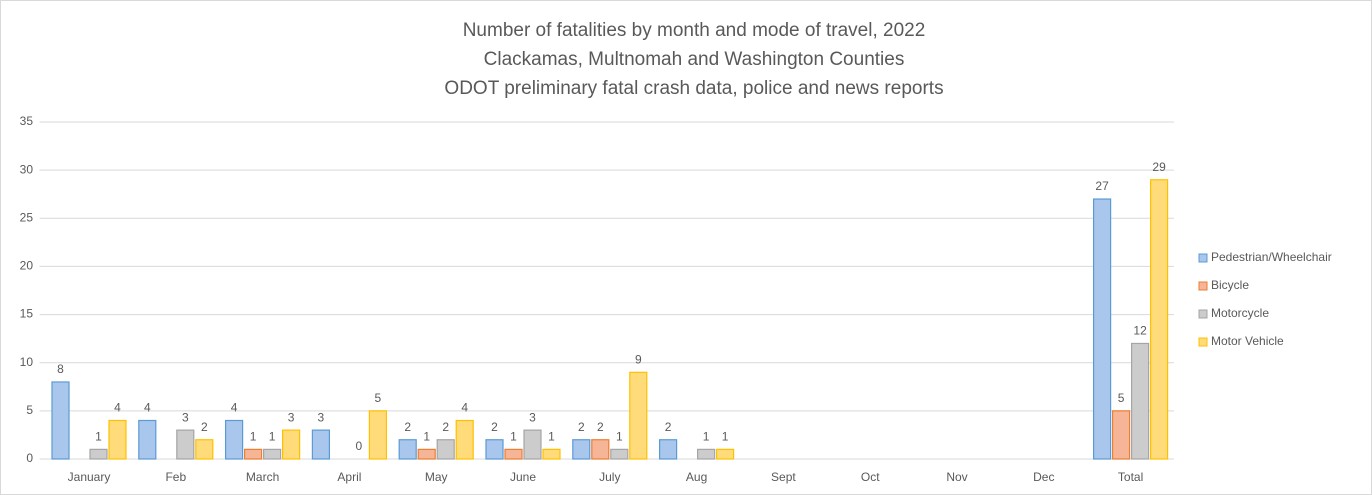 Image resolution: width=1372 pixels, height=495 pixels. I want to click on legend-label: Motor Vehicle, so click(1247, 341).